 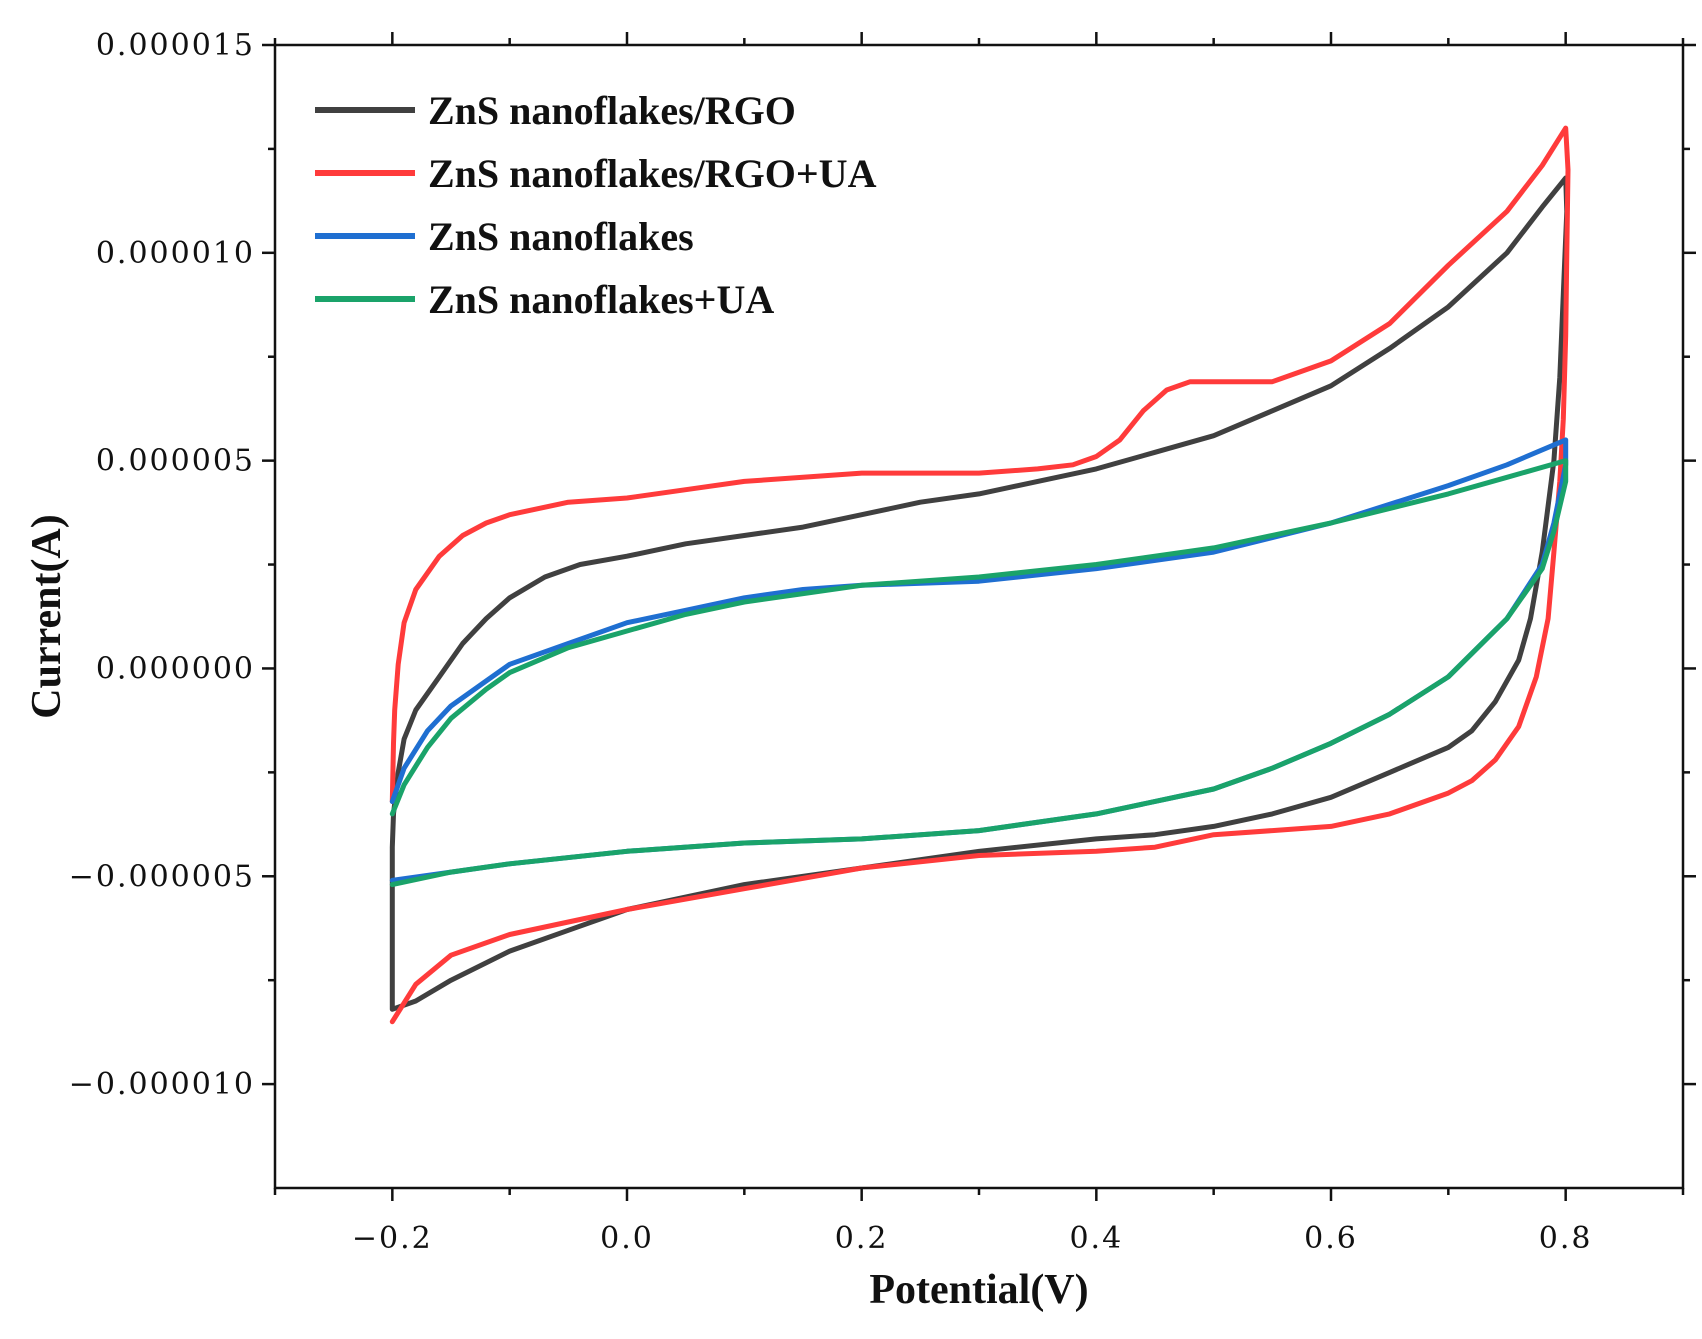 What do you see at coordinates (175, 461) in the screenshot?
I see `y-tick-label: 0.000005` at bounding box center [175, 461].